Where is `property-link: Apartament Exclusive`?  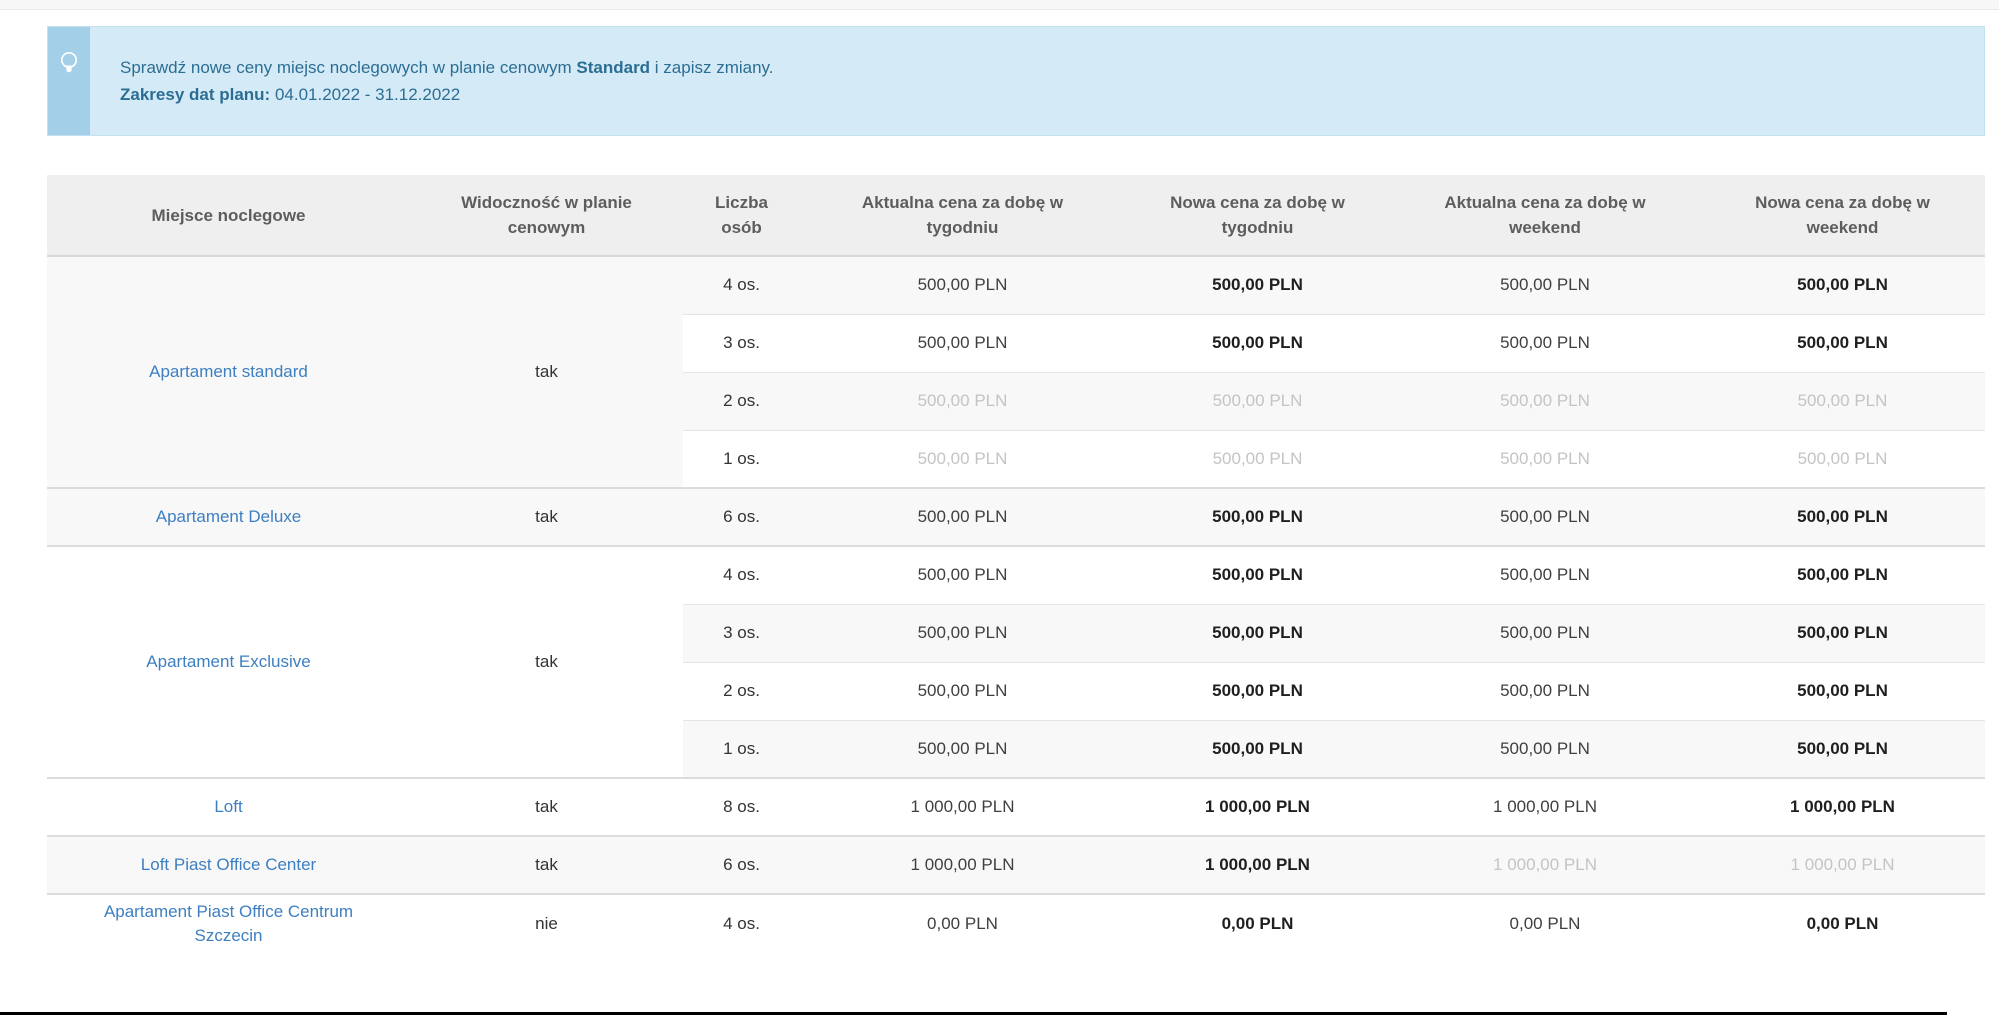 property-link: Apartament Exclusive is located at coordinates (228, 661).